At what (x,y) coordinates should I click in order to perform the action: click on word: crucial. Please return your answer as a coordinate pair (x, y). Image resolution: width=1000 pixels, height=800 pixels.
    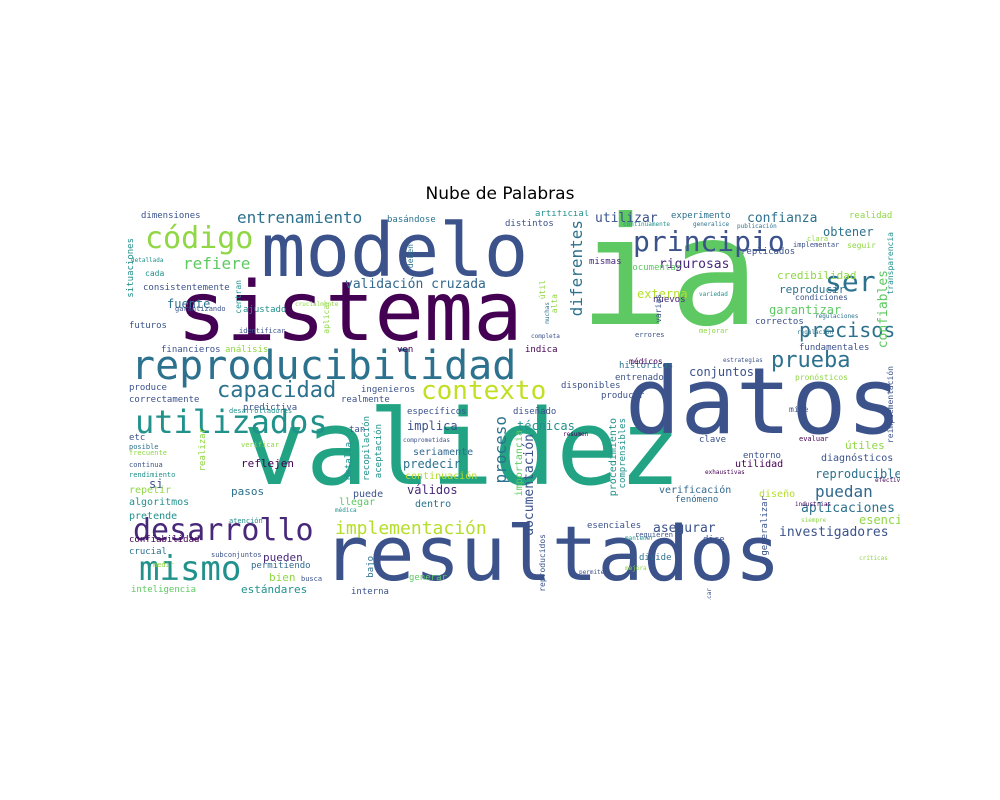
    Looking at the image, I should click on (148, 552).